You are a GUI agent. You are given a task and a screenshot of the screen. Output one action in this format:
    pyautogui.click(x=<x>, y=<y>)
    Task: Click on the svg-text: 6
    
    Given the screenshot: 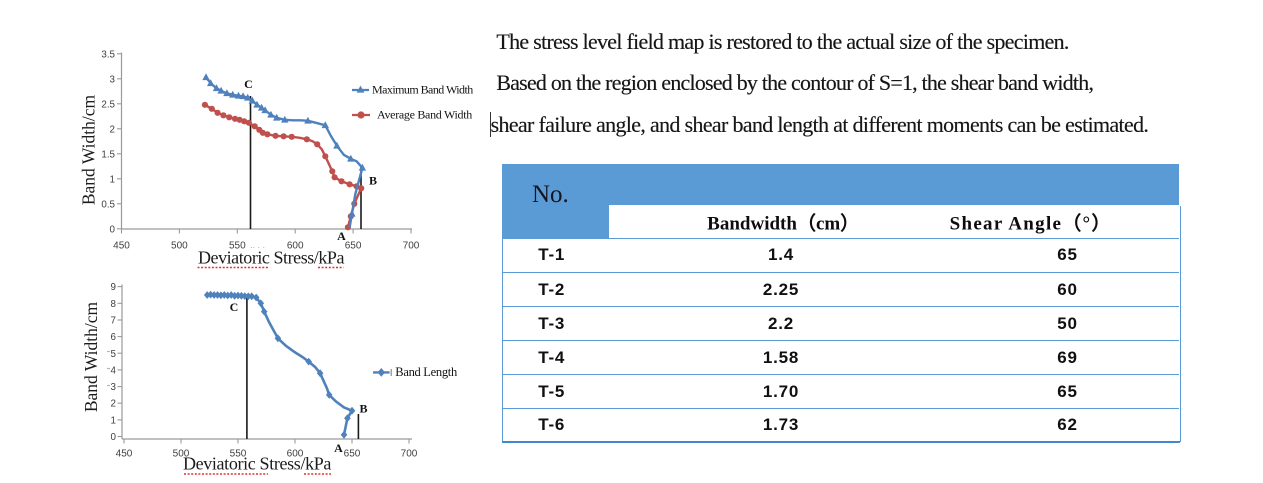 What is the action you would take?
    pyautogui.click(x=114, y=337)
    